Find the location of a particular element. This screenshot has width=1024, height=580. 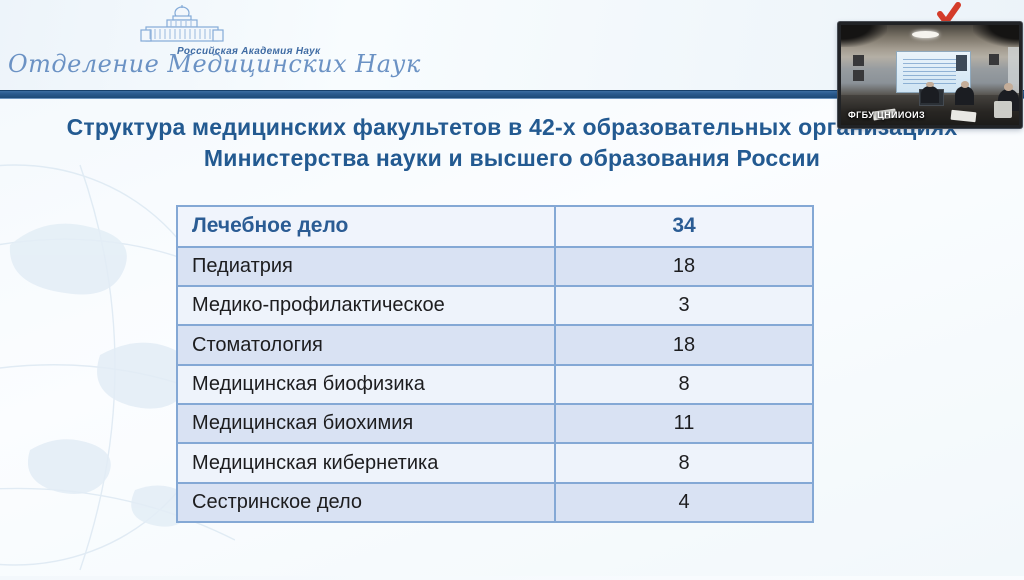

faculty-name-cell: Лечебное дело is located at coordinates (366, 226).